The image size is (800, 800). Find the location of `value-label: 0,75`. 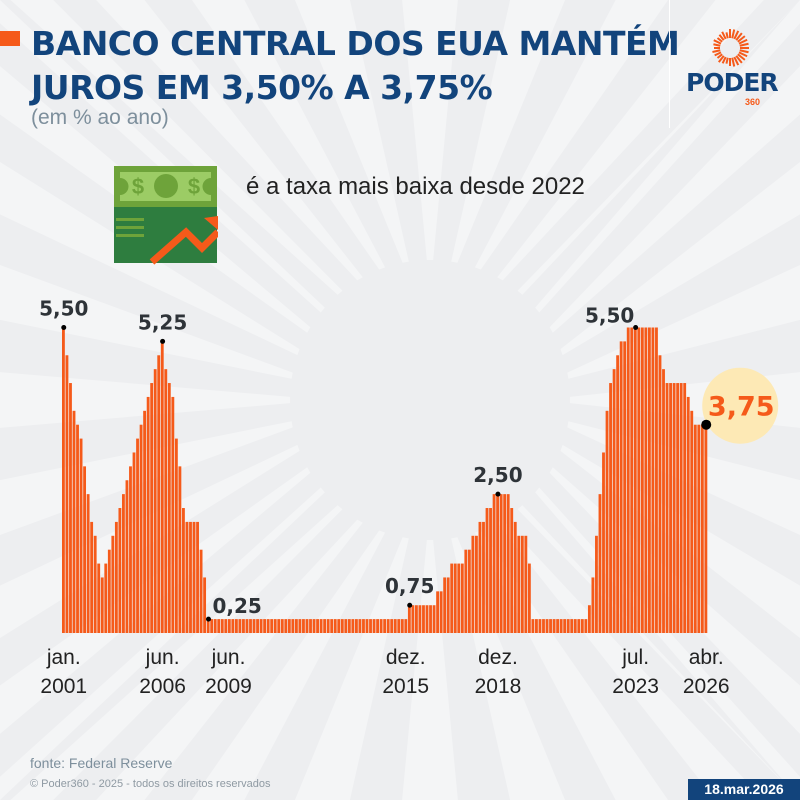

value-label: 0,75 is located at coordinates (409, 586).